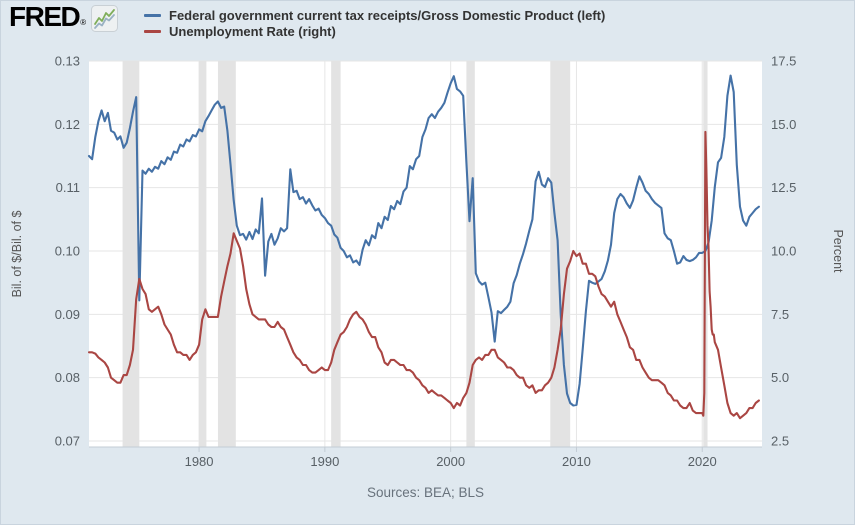  Describe the element at coordinates (780, 441) in the screenshot. I see `right-tick-label: 2.5` at that location.